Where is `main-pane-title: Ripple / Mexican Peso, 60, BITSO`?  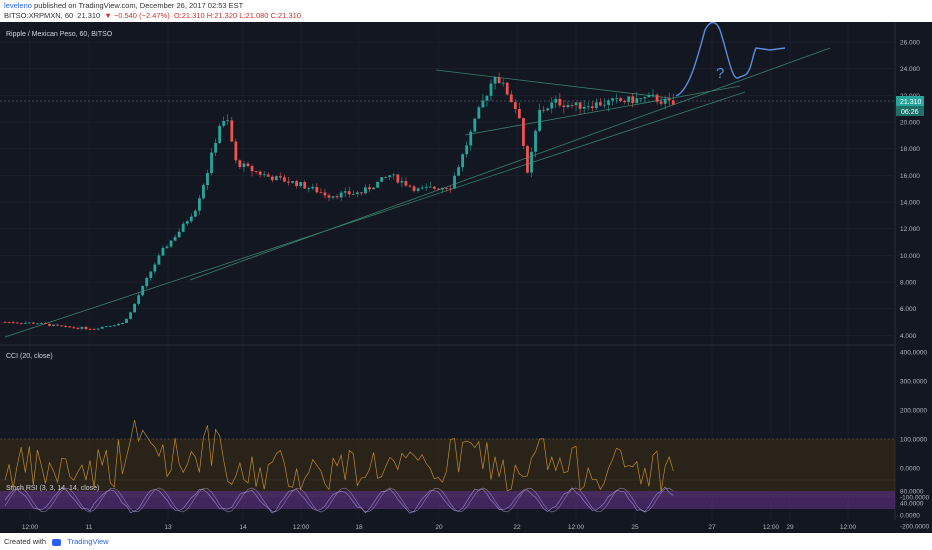
main-pane-title: Ripple / Mexican Peso, 60, BITSO is located at coordinates (59, 34).